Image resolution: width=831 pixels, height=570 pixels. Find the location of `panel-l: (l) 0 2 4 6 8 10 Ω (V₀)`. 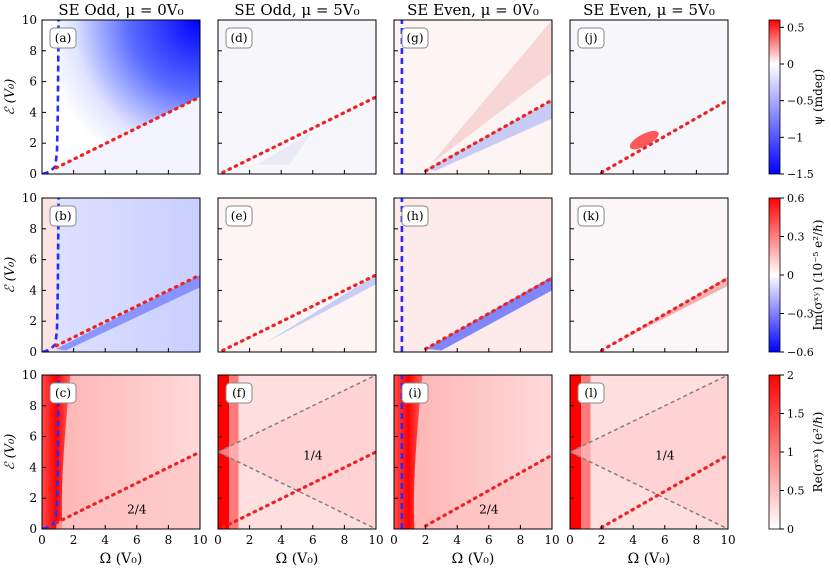

panel-l: (l) 0 2 4 6 8 10 Ω (V₀) is located at coordinates (651, 470).